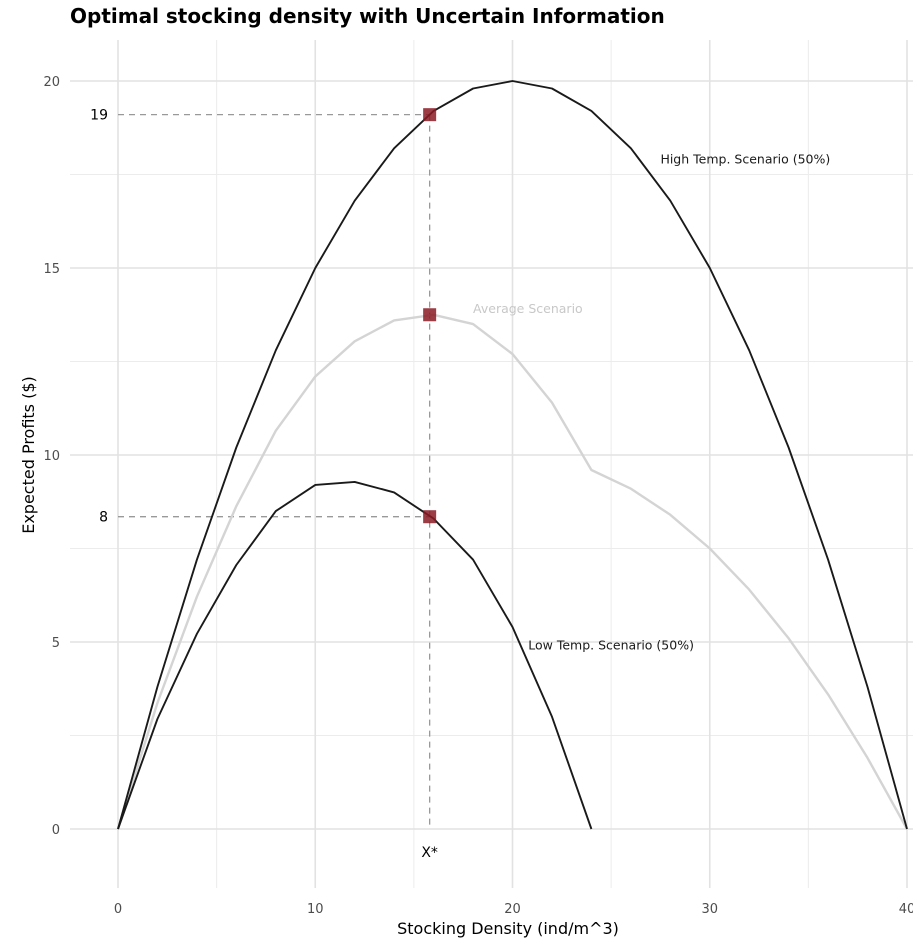  What do you see at coordinates (99, 116) in the screenshot?
I see `reference-label-y: 19` at bounding box center [99, 116].